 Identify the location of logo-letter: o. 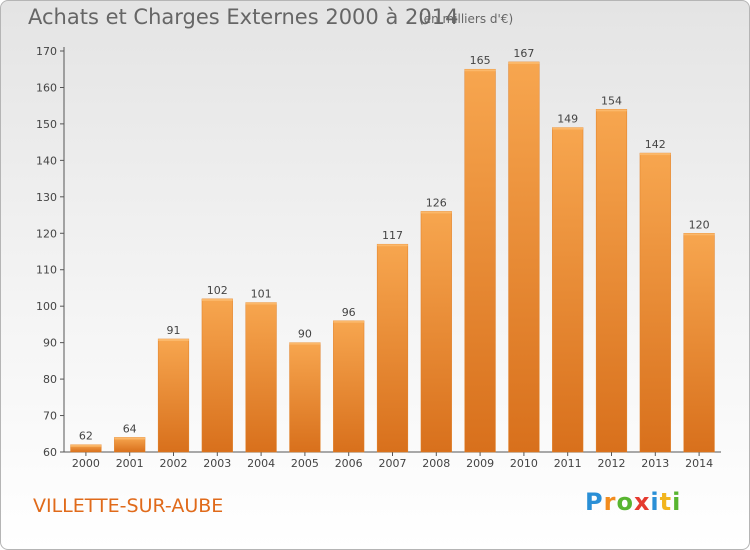
(625, 502).